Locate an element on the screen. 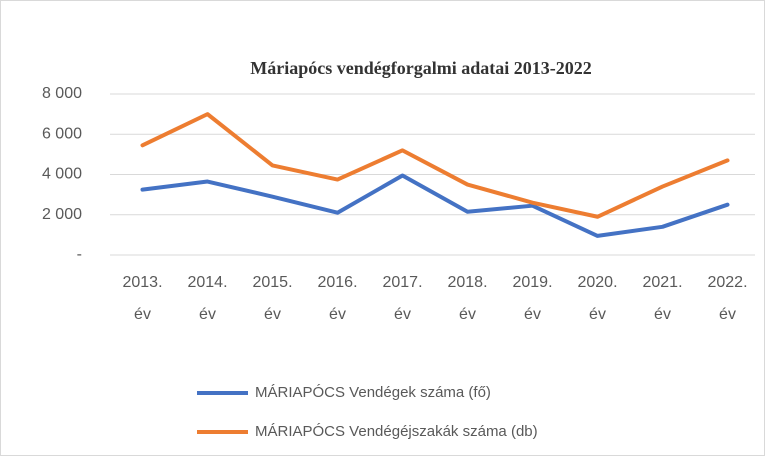 This screenshot has height=462, width=772. y-tick-label: 2 000 is located at coordinates (62, 214).